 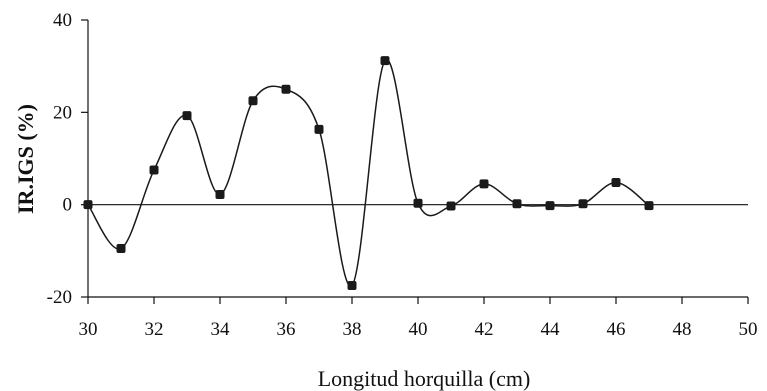 What do you see at coordinates (748, 329) in the screenshot?
I see `x-tick-label: 50` at bounding box center [748, 329].